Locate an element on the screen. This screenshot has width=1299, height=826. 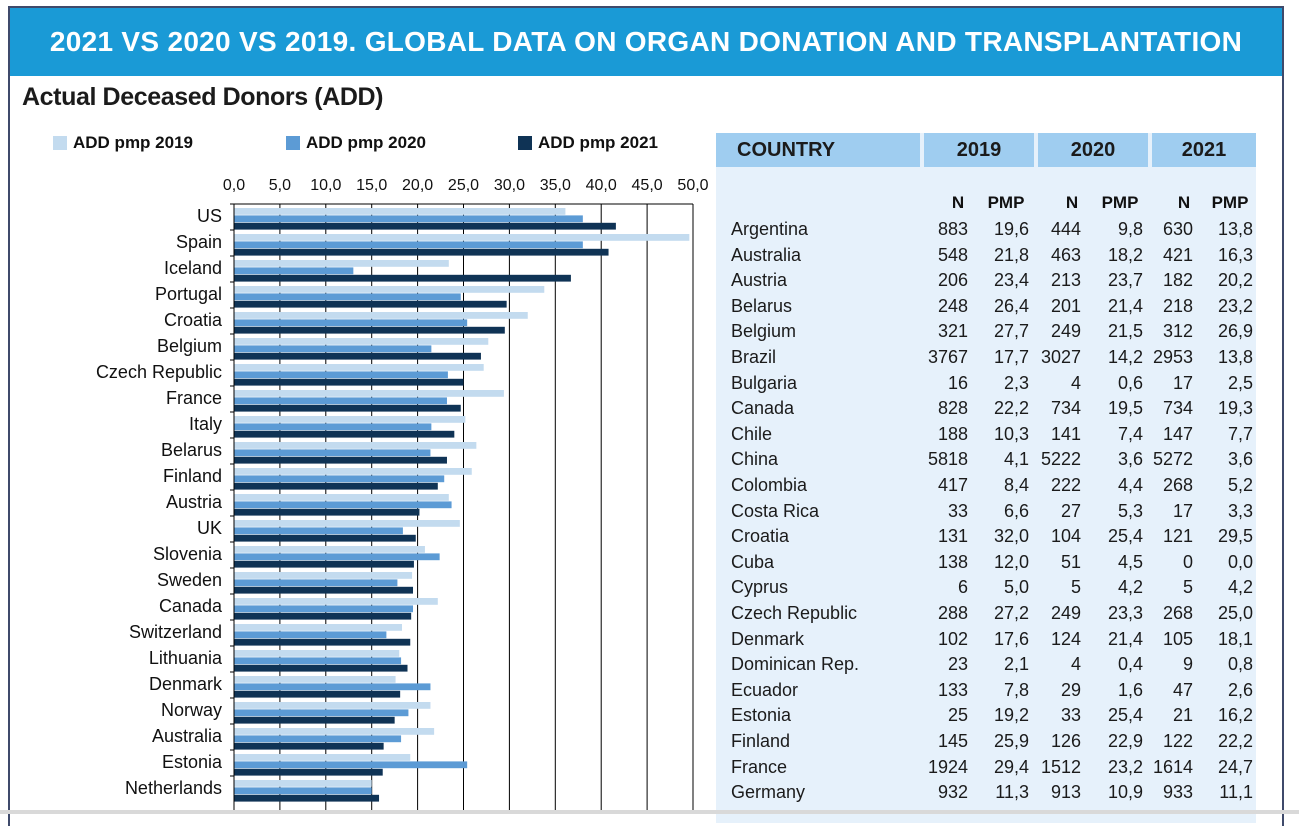
n-value: 17 is located at coordinates (1182, 510).